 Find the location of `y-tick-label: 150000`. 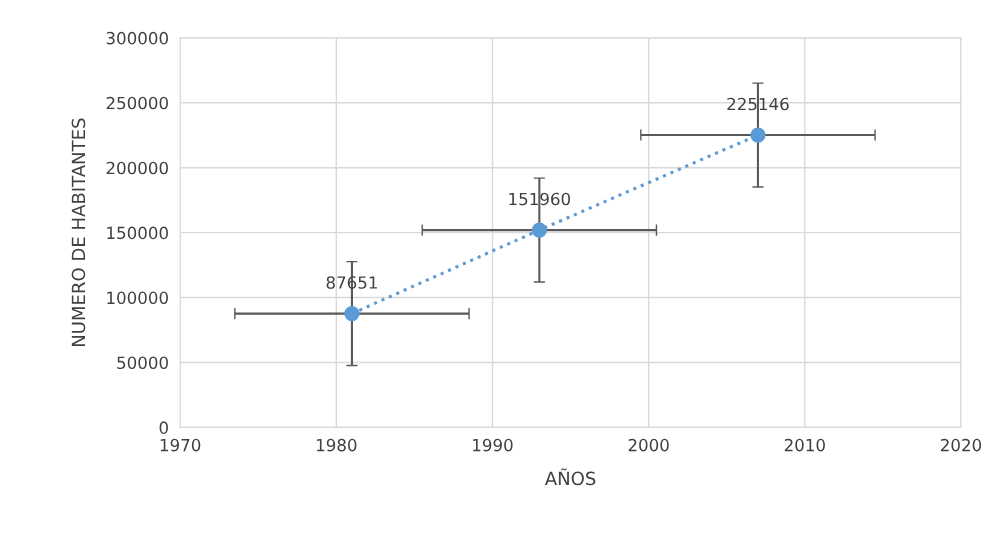

y-tick-label: 150000 is located at coordinates (137, 233).